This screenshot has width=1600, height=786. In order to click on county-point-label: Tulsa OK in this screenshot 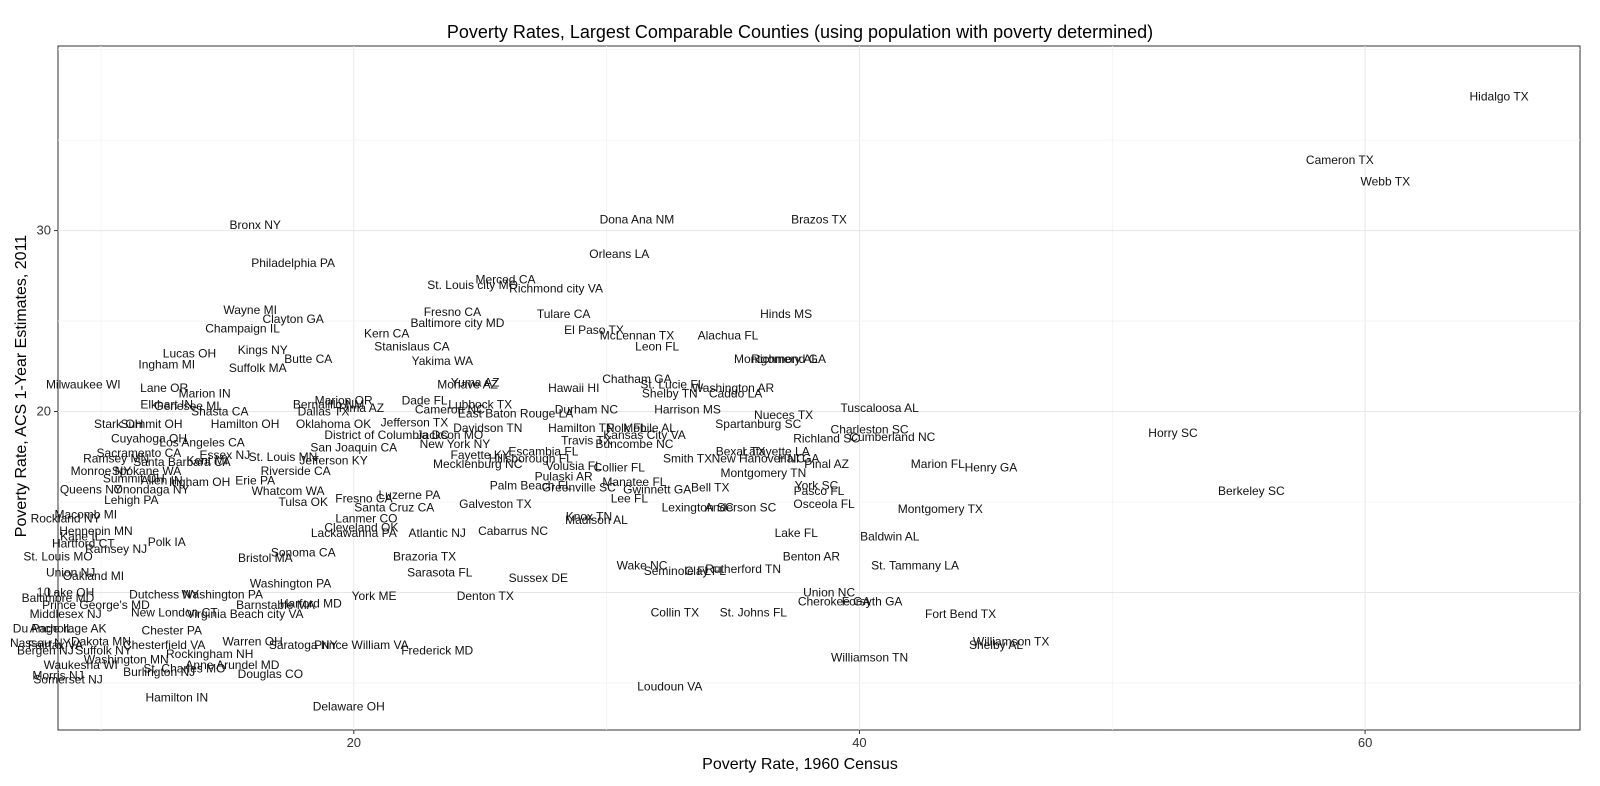, I will do `click(303, 502)`.